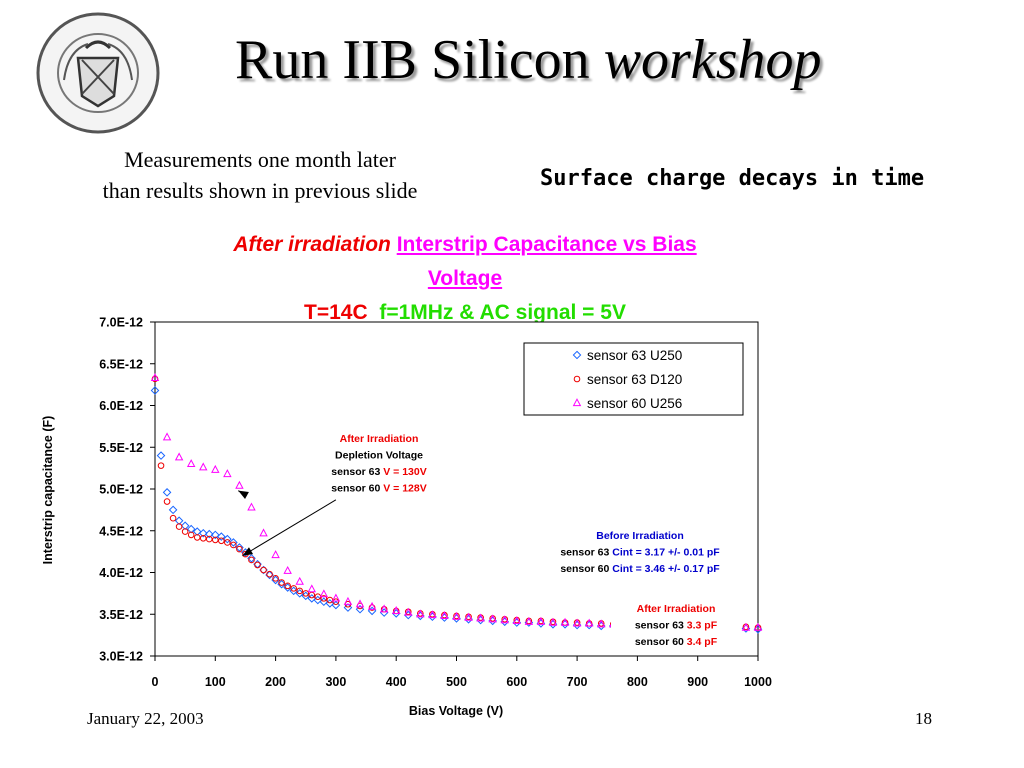 The height and width of the screenshot is (768, 1024). What do you see at coordinates (634, 403) in the screenshot?
I see `legend-label: sensor 60 U256` at bounding box center [634, 403].